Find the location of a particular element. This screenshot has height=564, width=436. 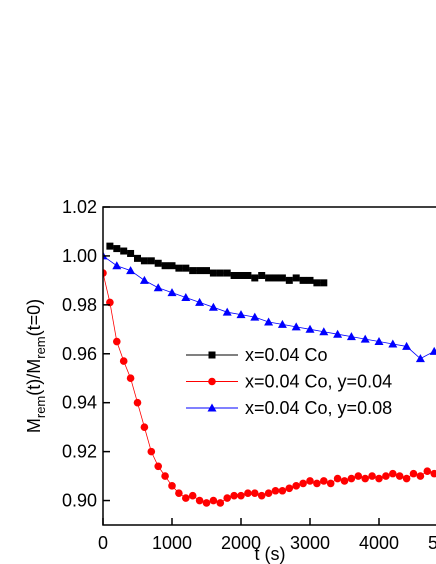

y-axis-label: Mrem(t)/Mrem(t=0) is located at coordinates (36, 366).